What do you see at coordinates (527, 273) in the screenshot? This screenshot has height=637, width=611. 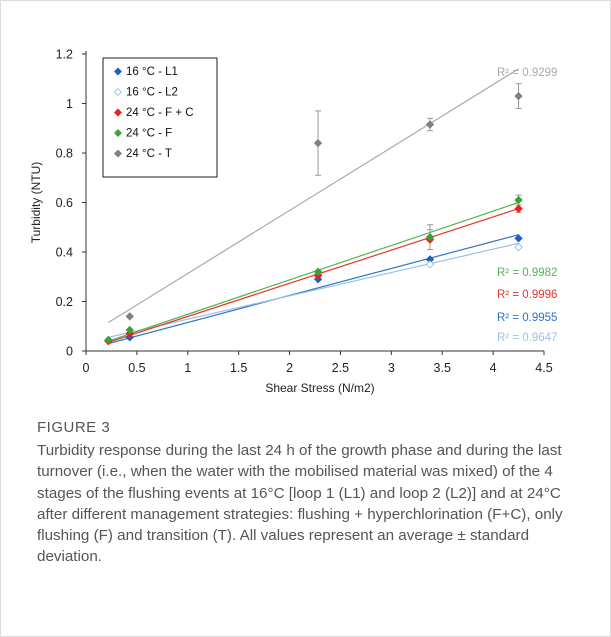 I see `r2-label: R² = 0.9982` at bounding box center [527, 273].